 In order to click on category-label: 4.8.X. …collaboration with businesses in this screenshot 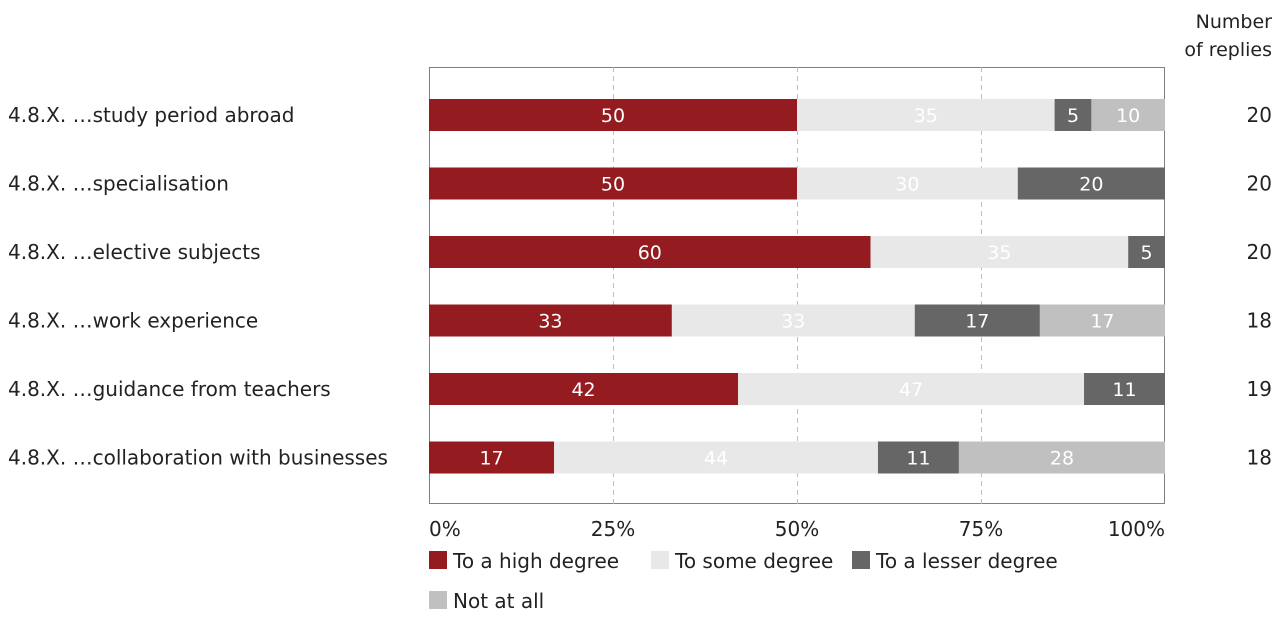, I will do `click(198, 458)`.